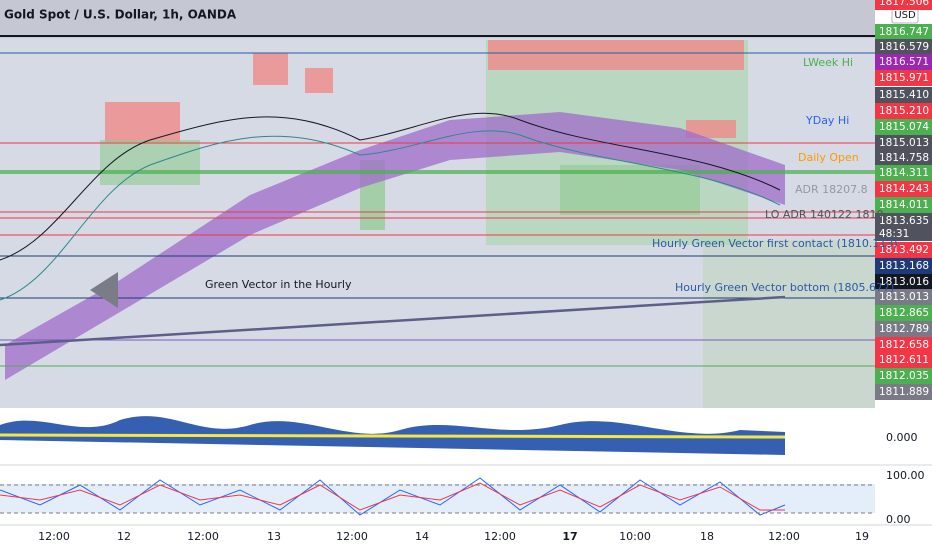 The width and height of the screenshot is (932, 550). I want to click on price-label: 1811.889, so click(904, 392).